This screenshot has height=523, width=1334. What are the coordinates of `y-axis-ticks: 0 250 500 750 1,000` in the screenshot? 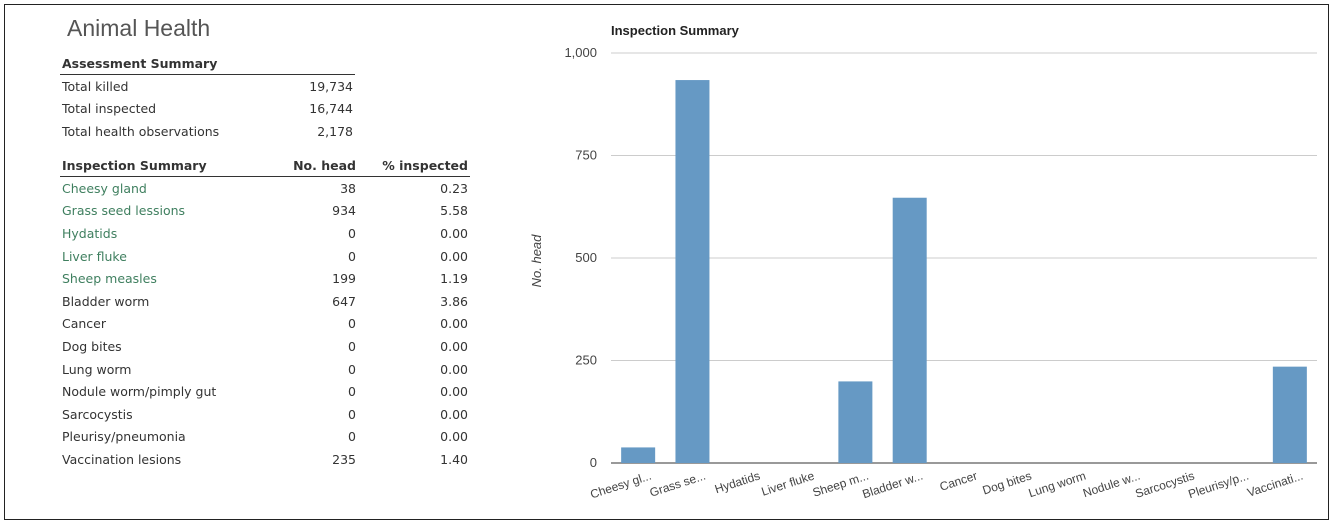 It's located at (580, 257).